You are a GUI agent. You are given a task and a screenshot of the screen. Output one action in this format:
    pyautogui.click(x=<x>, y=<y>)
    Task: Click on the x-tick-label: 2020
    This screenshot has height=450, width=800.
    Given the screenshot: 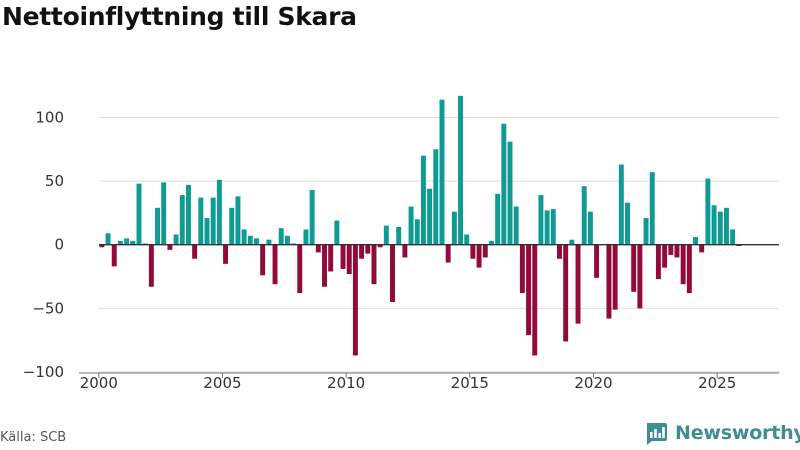 What is the action you would take?
    pyautogui.click(x=593, y=383)
    